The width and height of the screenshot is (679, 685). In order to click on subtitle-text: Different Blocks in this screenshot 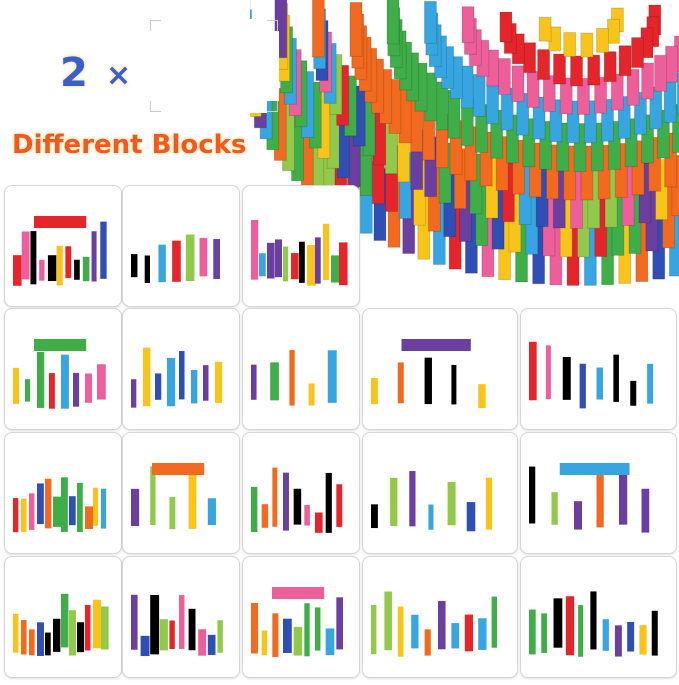, I will do `click(129, 145)`.